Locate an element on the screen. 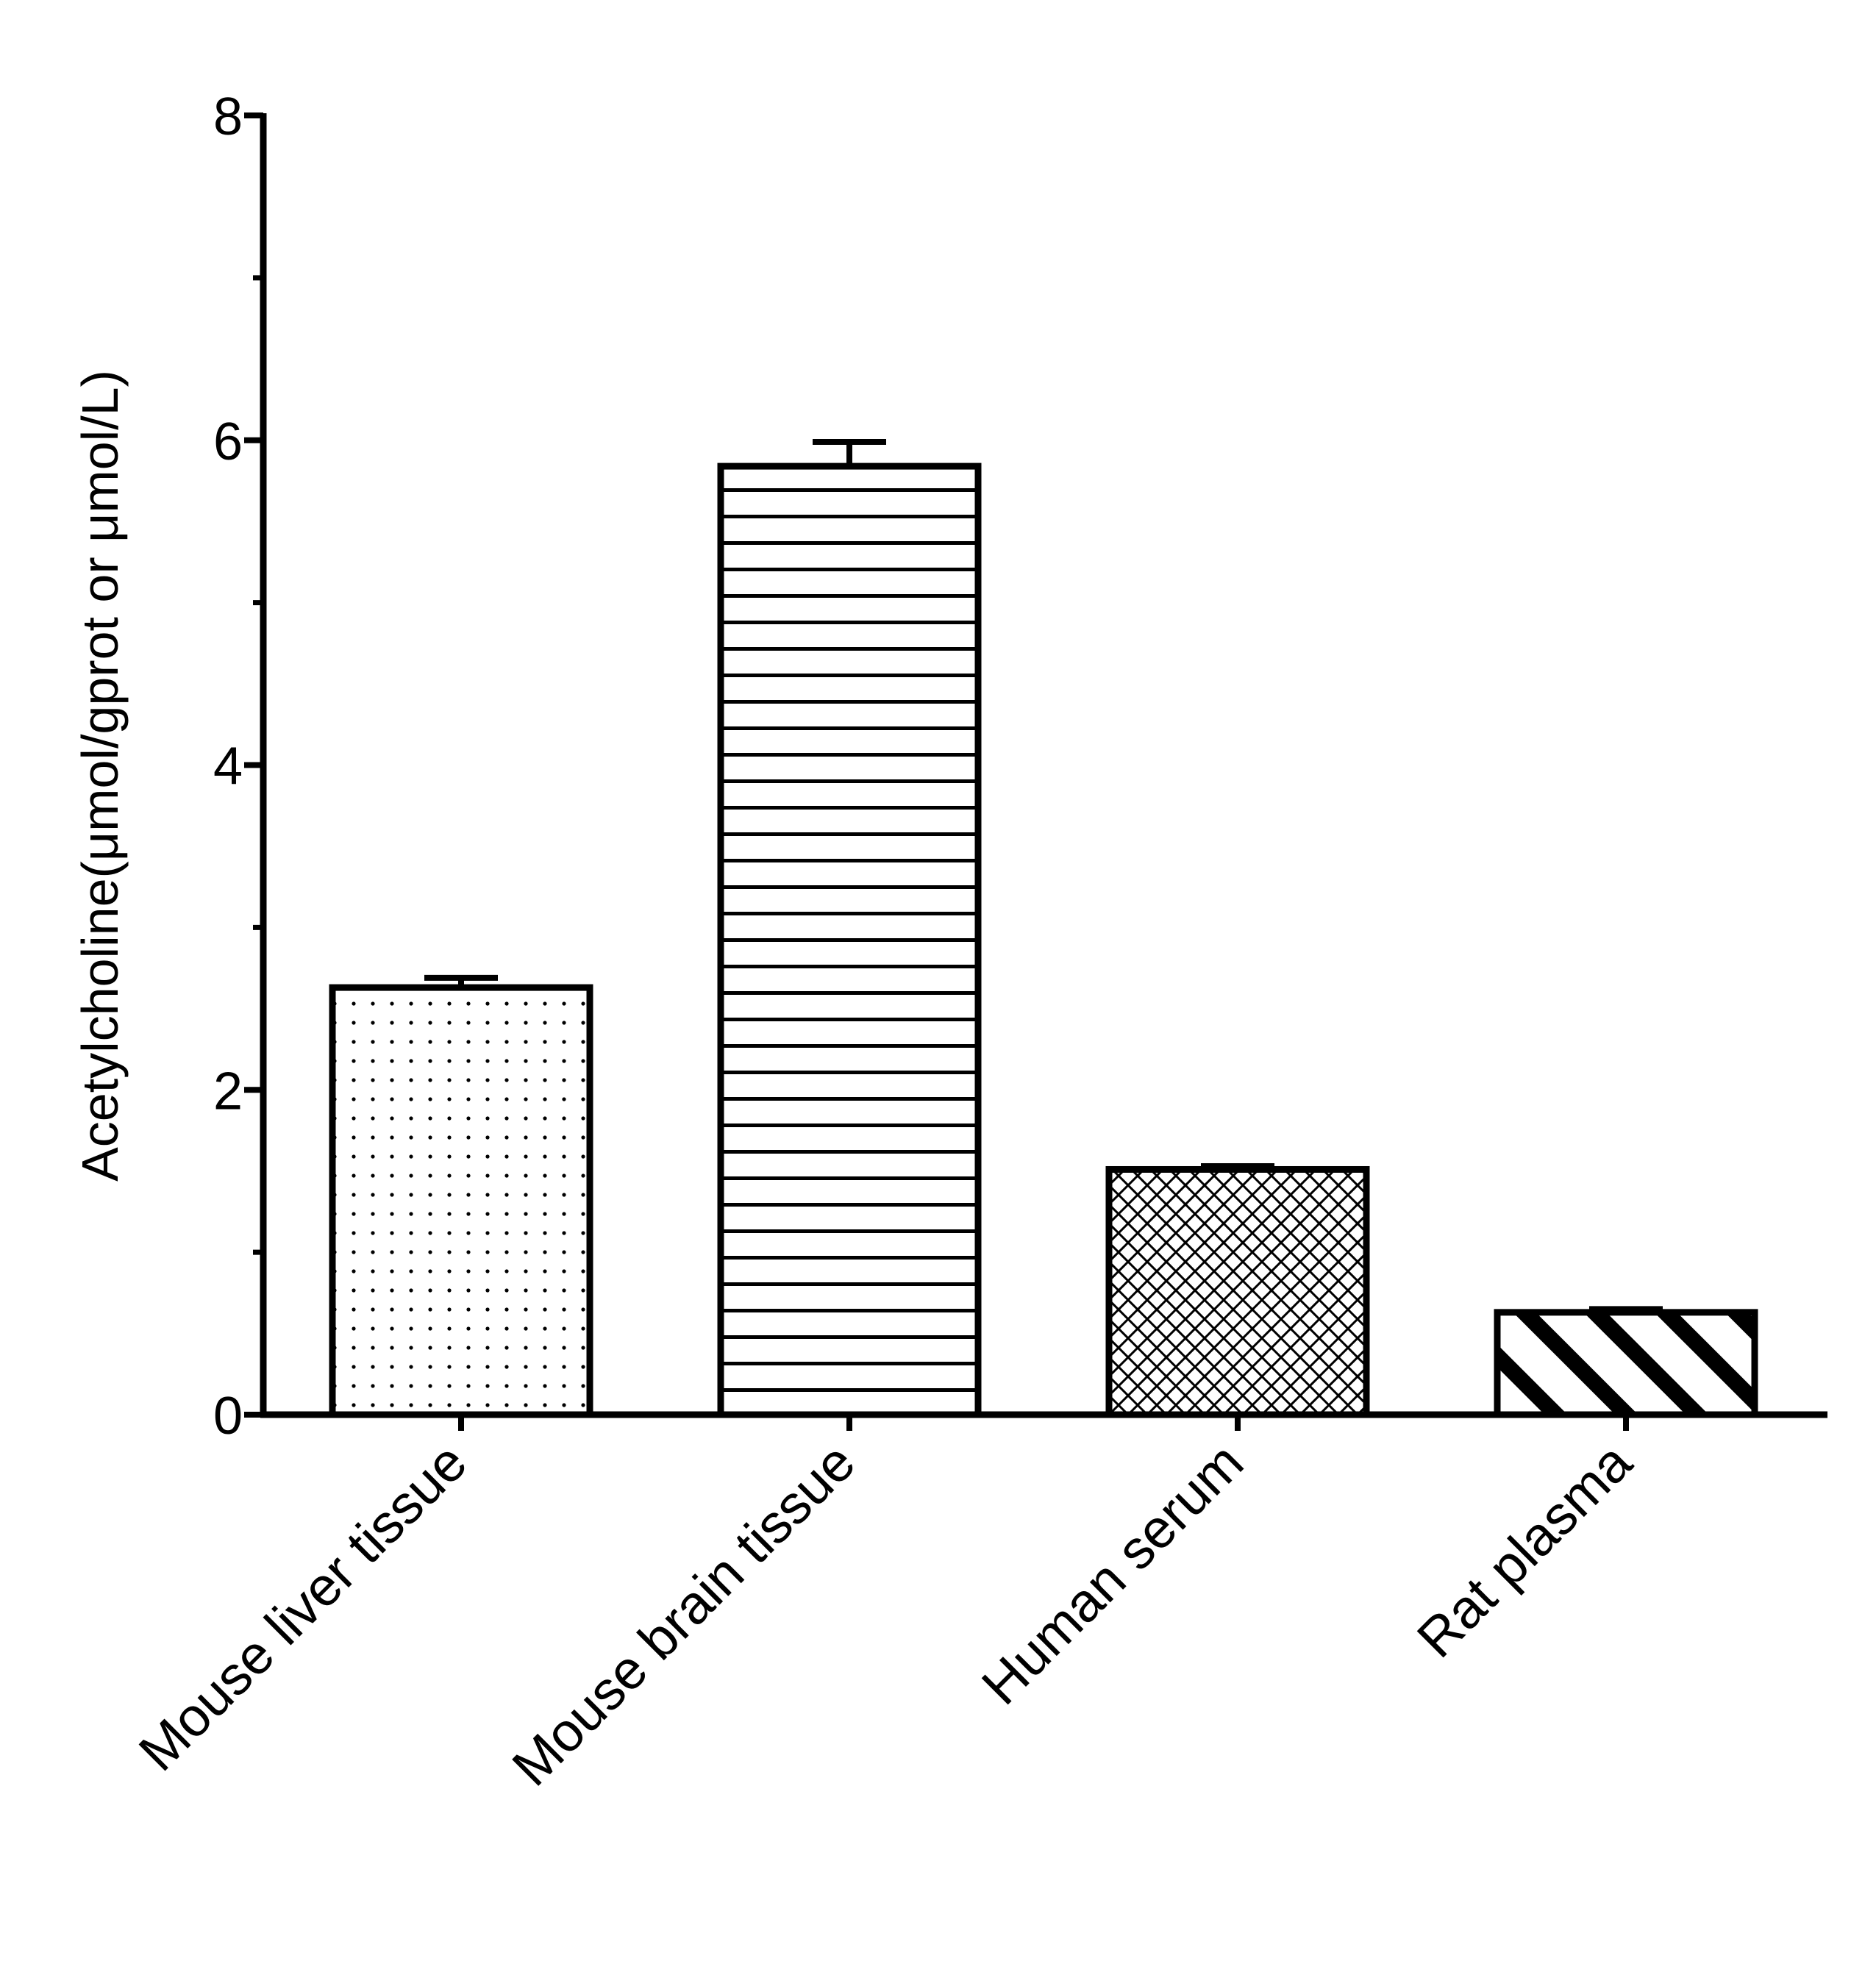 This screenshot has width=1876, height=1972. x-tick-label-mouse-liver-tissue: Mouse liver tissue is located at coordinates (302, 1607).